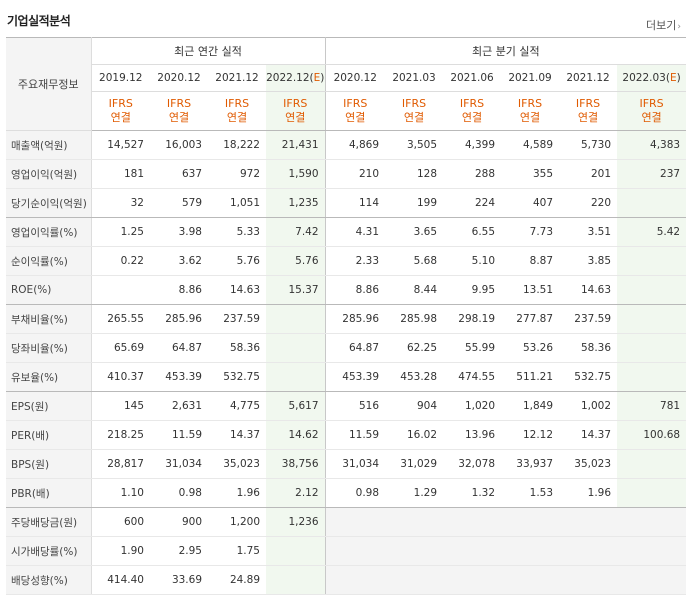 Image resolution: width=688 pixels, height=595 pixels. I want to click on value-cell: 28,817, so click(120, 464).